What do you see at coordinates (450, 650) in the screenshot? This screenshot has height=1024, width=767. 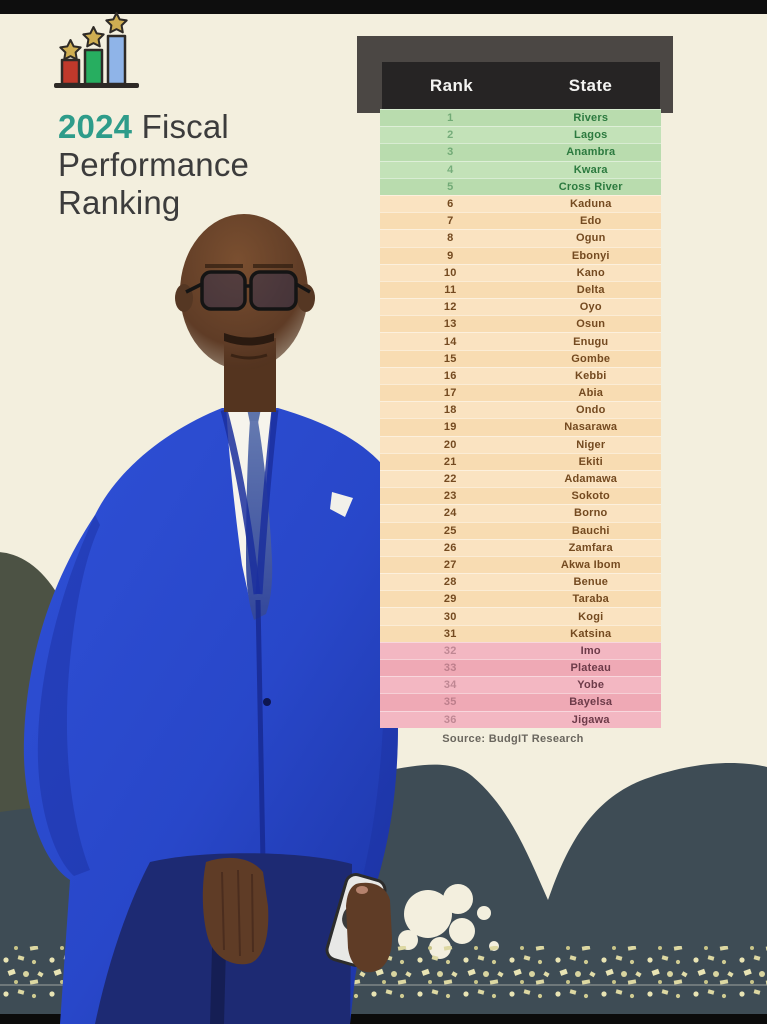 I see `rank-cell: 32` at bounding box center [450, 650].